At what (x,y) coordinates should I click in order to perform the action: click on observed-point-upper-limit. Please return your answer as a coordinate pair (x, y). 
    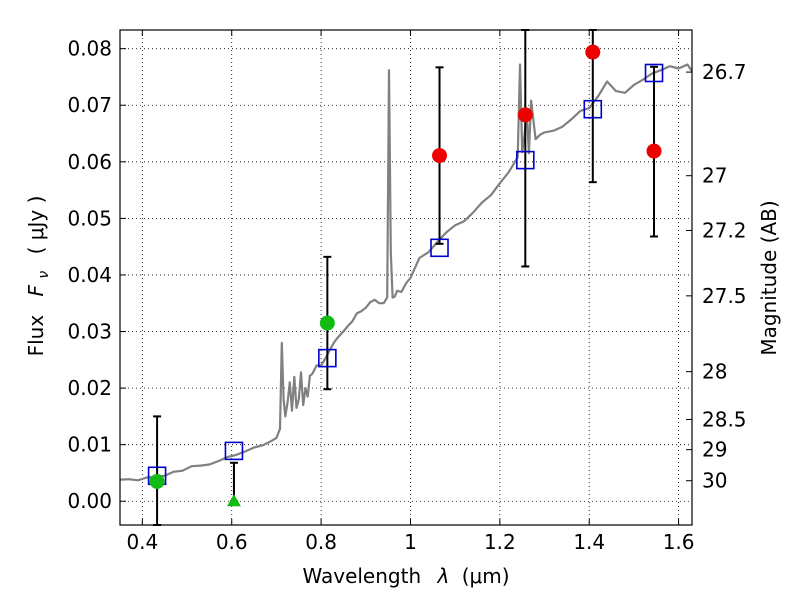
    Looking at the image, I should click on (233, 500).